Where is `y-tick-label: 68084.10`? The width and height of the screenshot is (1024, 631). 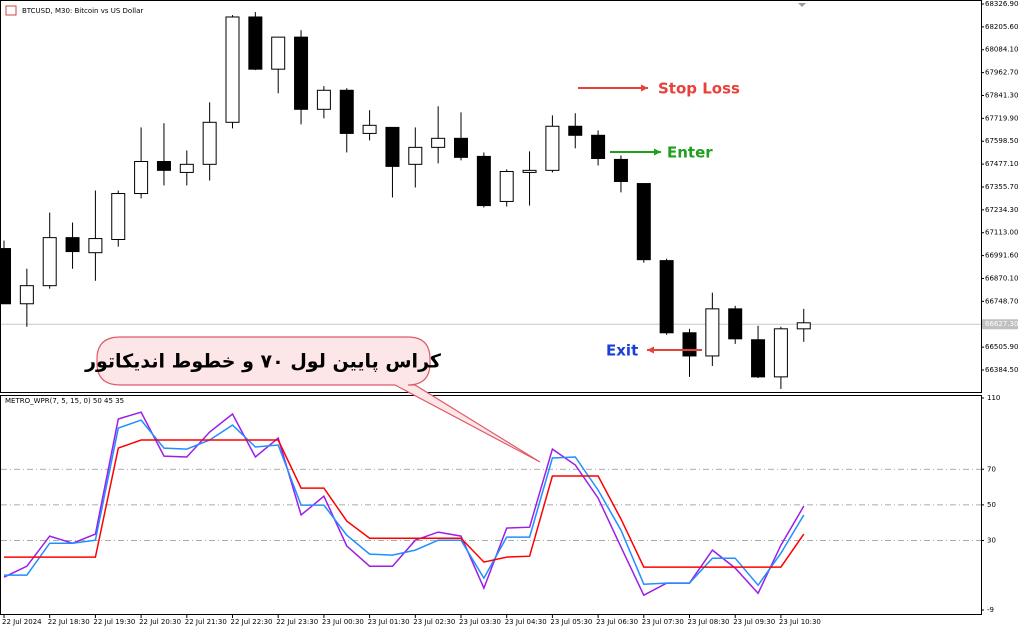 y-tick-label: 68084.10 is located at coordinates (1001, 50).